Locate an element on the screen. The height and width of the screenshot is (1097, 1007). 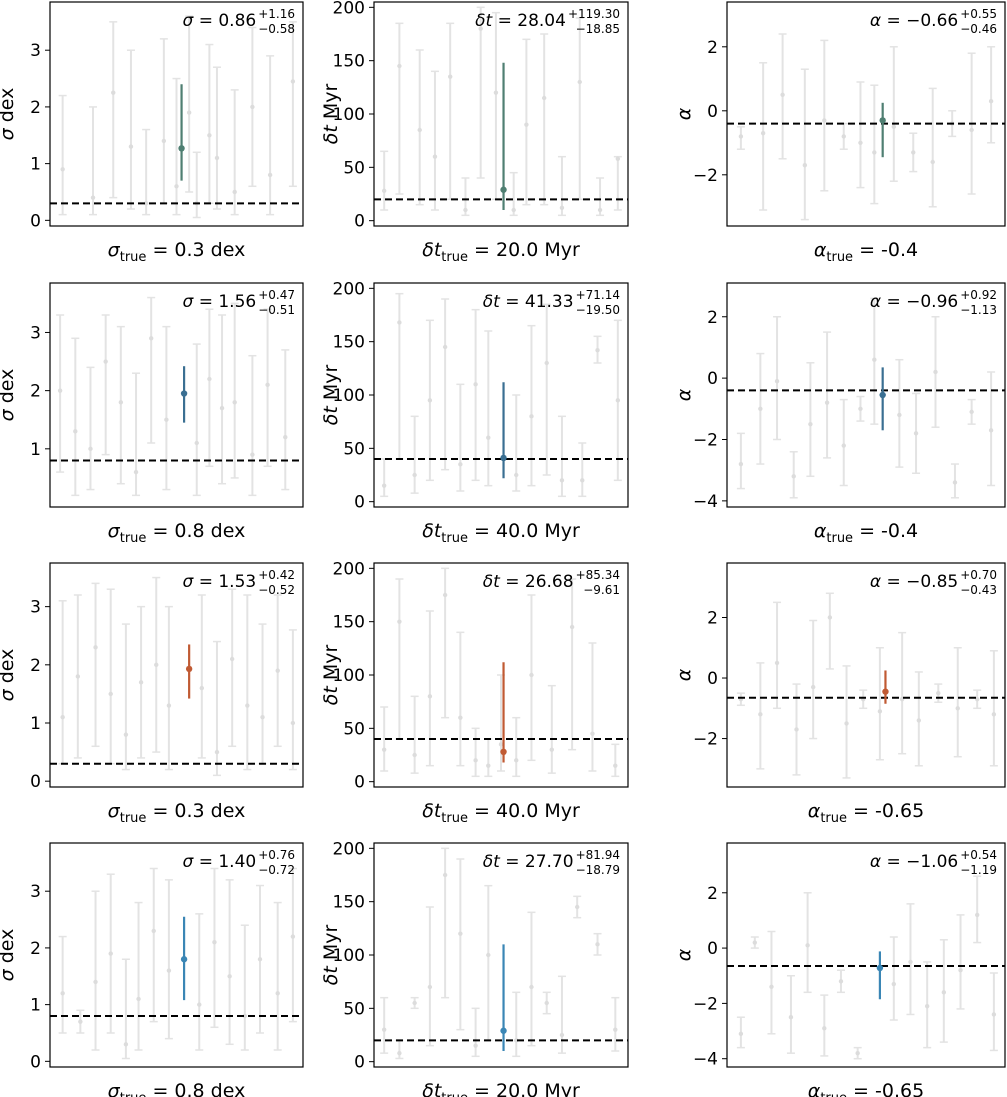
result-plus: +119.30 is located at coordinates (594, 14).